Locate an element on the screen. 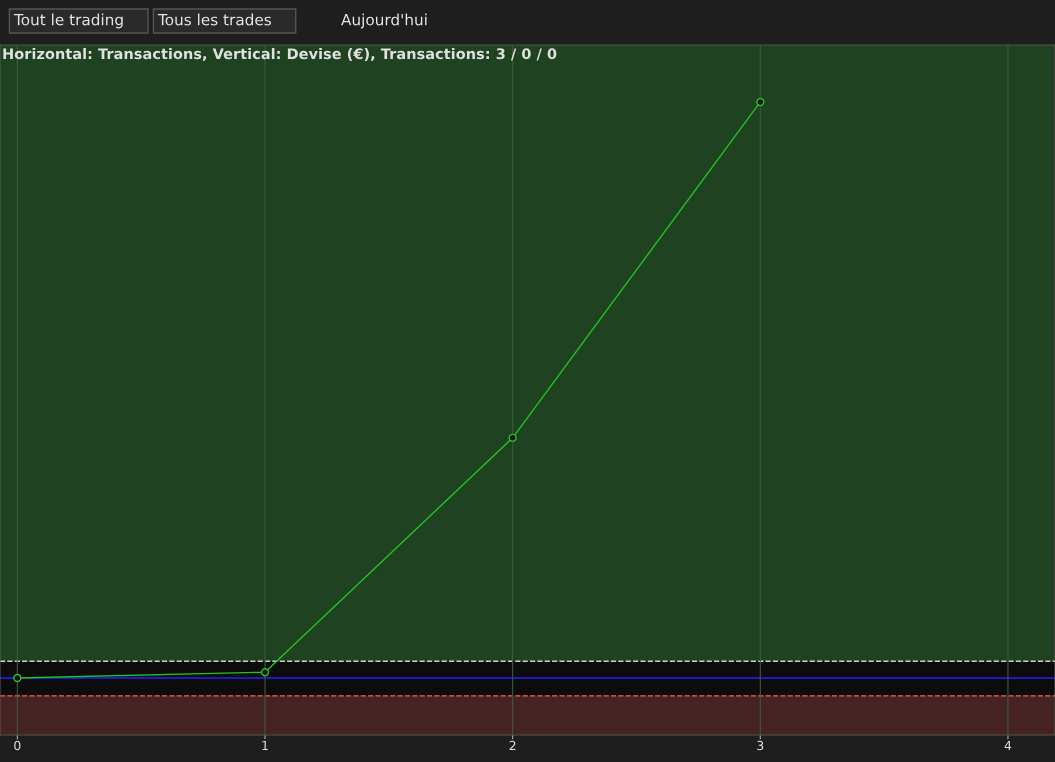  x-tick-label: 3 is located at coordinates (760, 745).